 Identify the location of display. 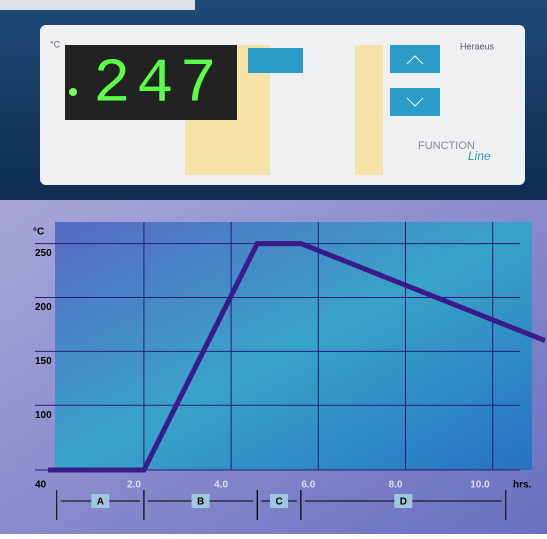
(151, 82).